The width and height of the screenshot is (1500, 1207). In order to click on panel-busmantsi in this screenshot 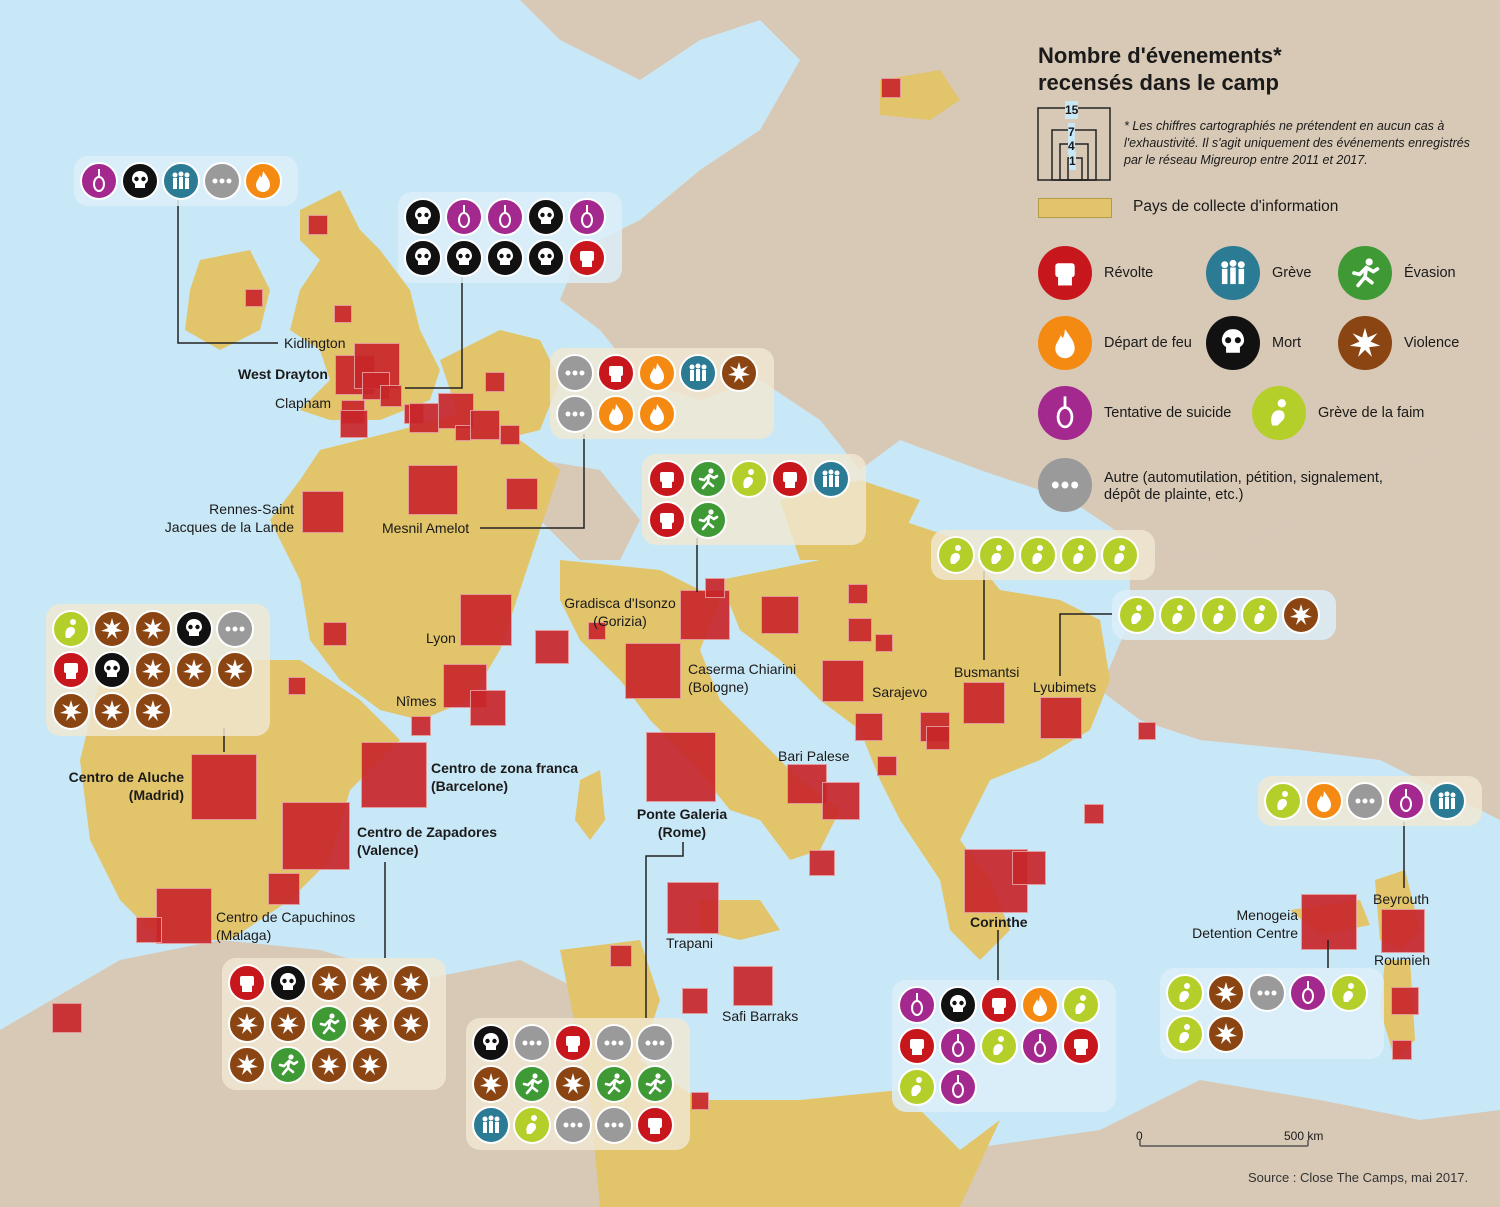, I will do `click(1043, 555)`.